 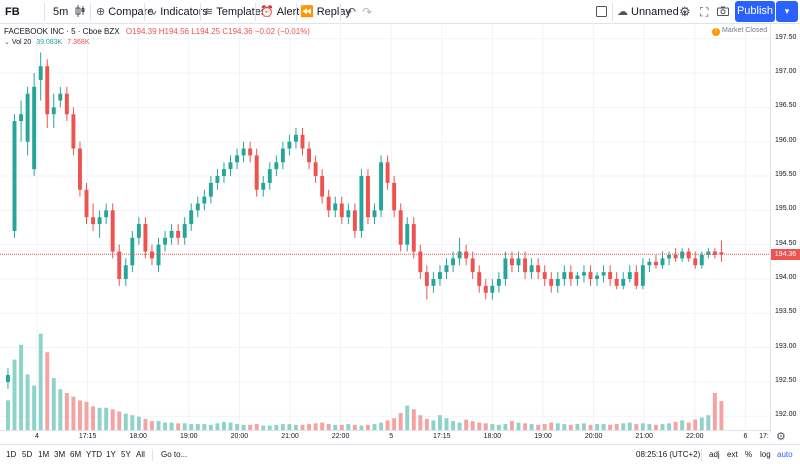 I want to click on range-5d: 5D, so click(x=27, y=454).